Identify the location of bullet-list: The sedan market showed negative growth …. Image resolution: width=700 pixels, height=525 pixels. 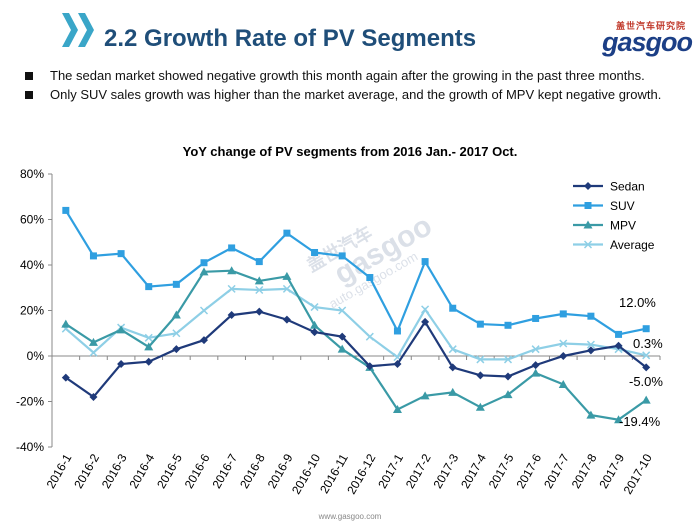
(357, 87).